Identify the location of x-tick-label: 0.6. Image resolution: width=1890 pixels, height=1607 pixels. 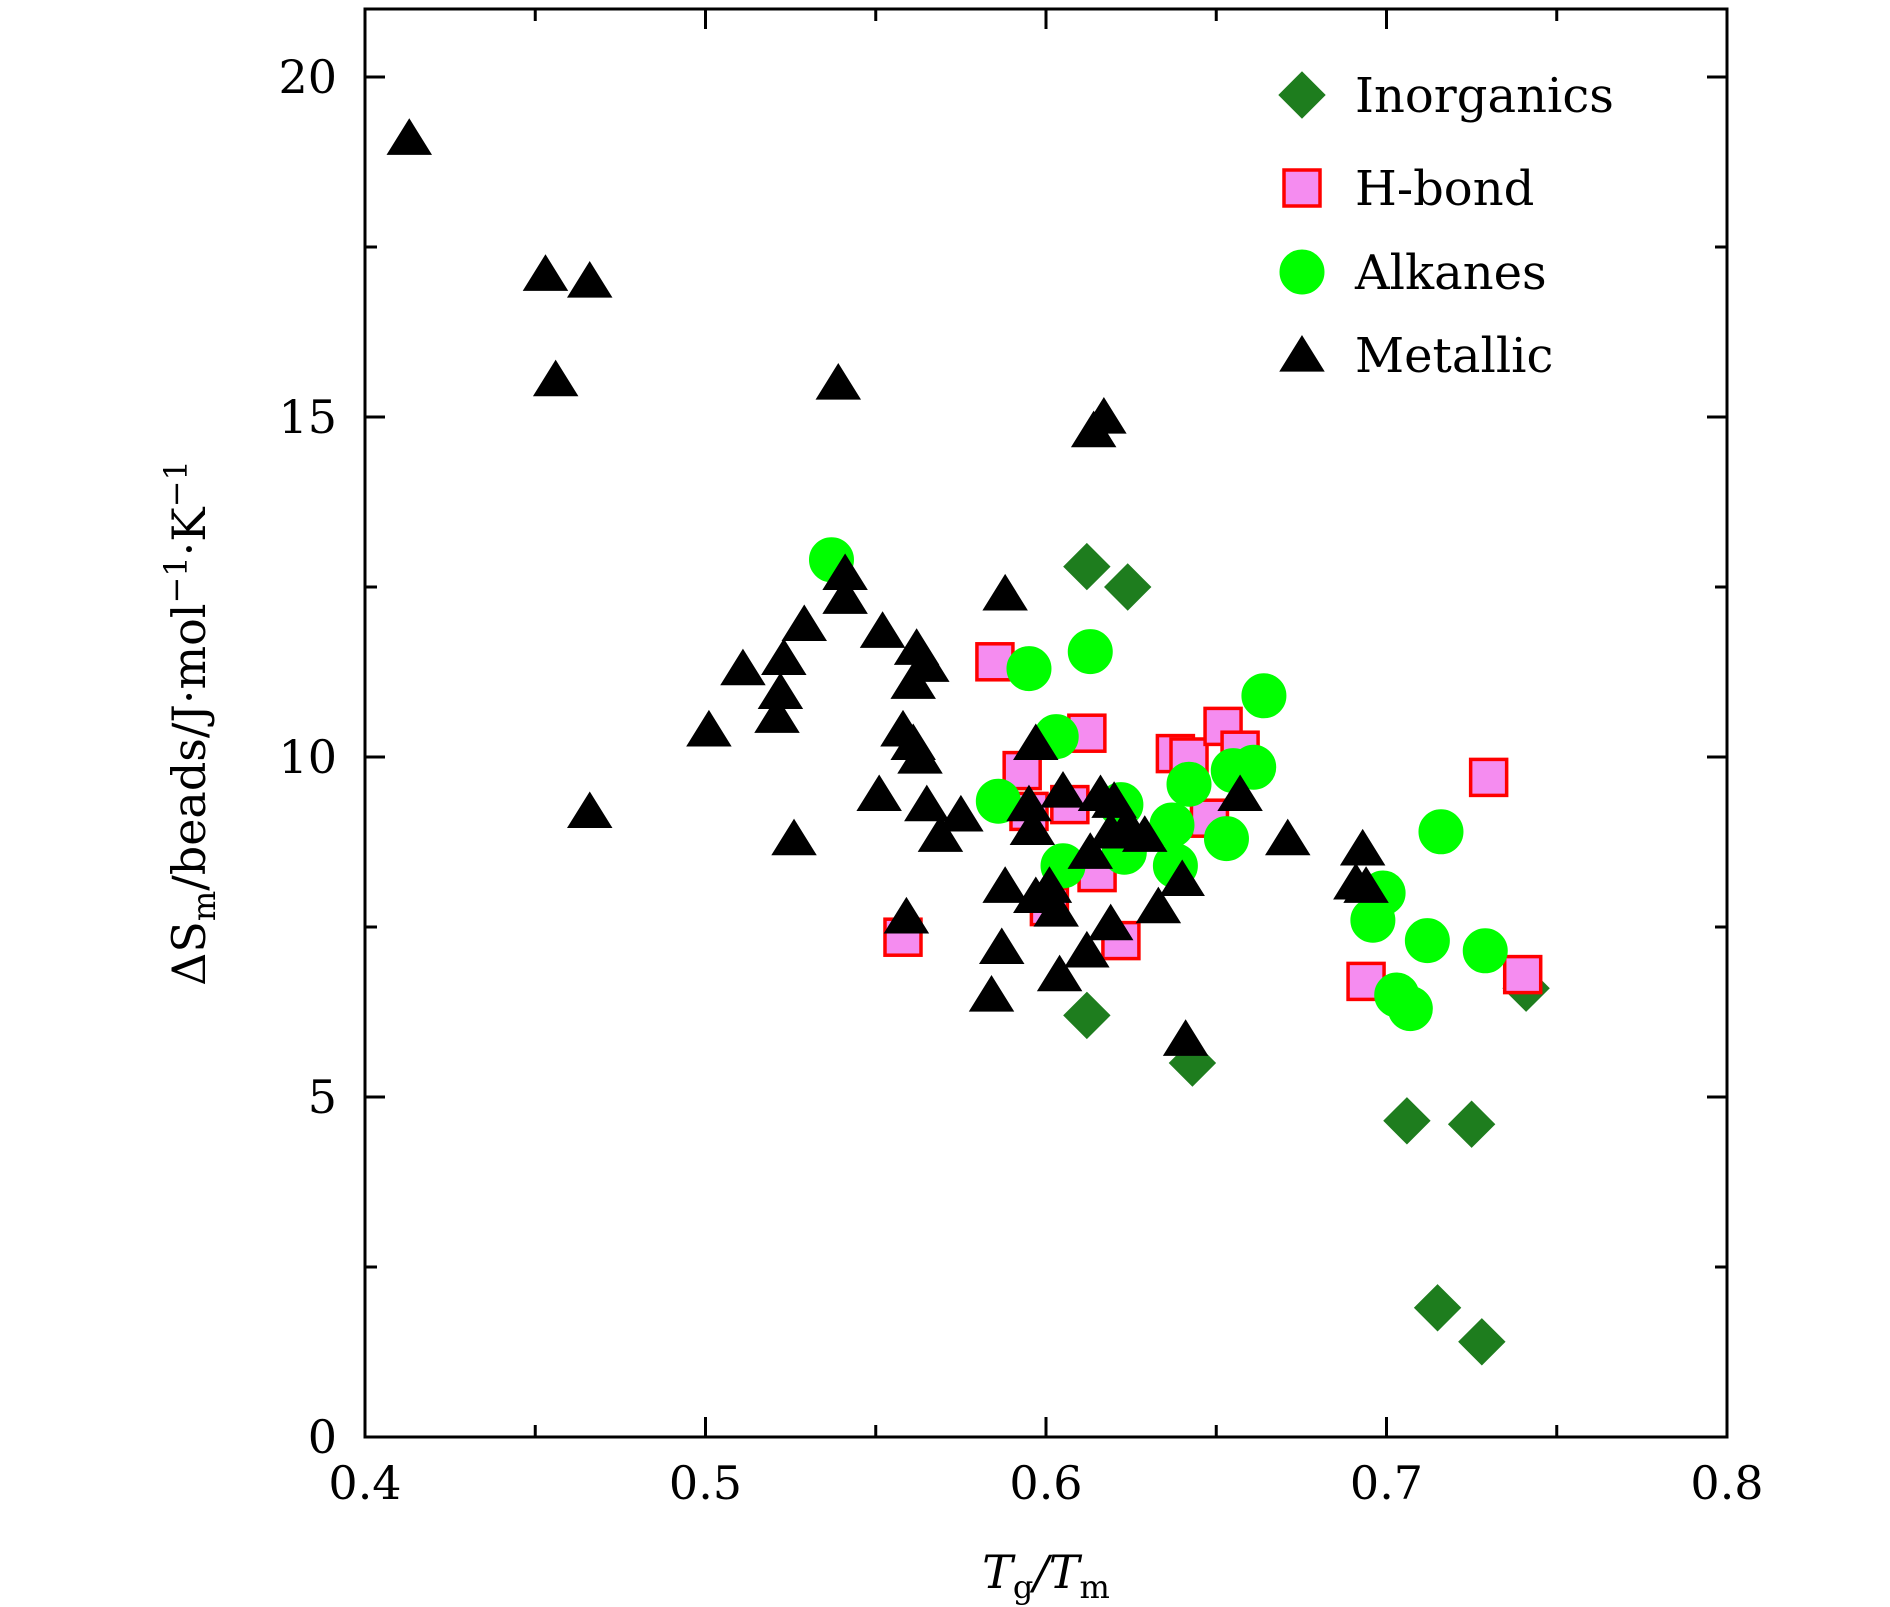
(1045, 1483).